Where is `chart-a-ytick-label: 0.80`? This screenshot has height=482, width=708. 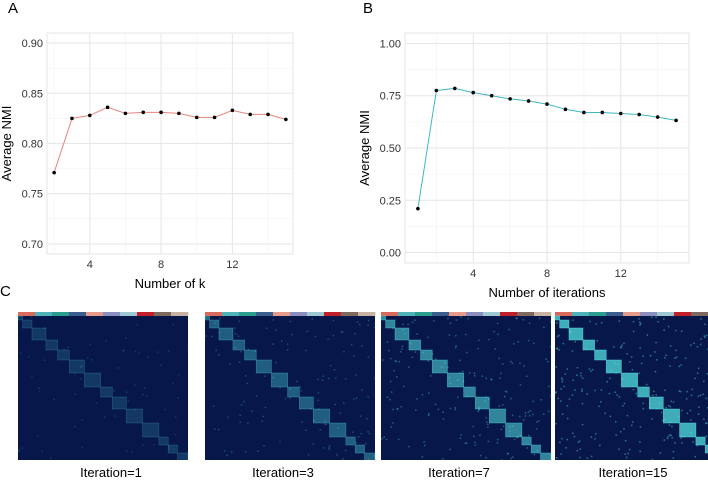
chart-a-ytick-label: 0.80 is located at coordinates (32, 145).